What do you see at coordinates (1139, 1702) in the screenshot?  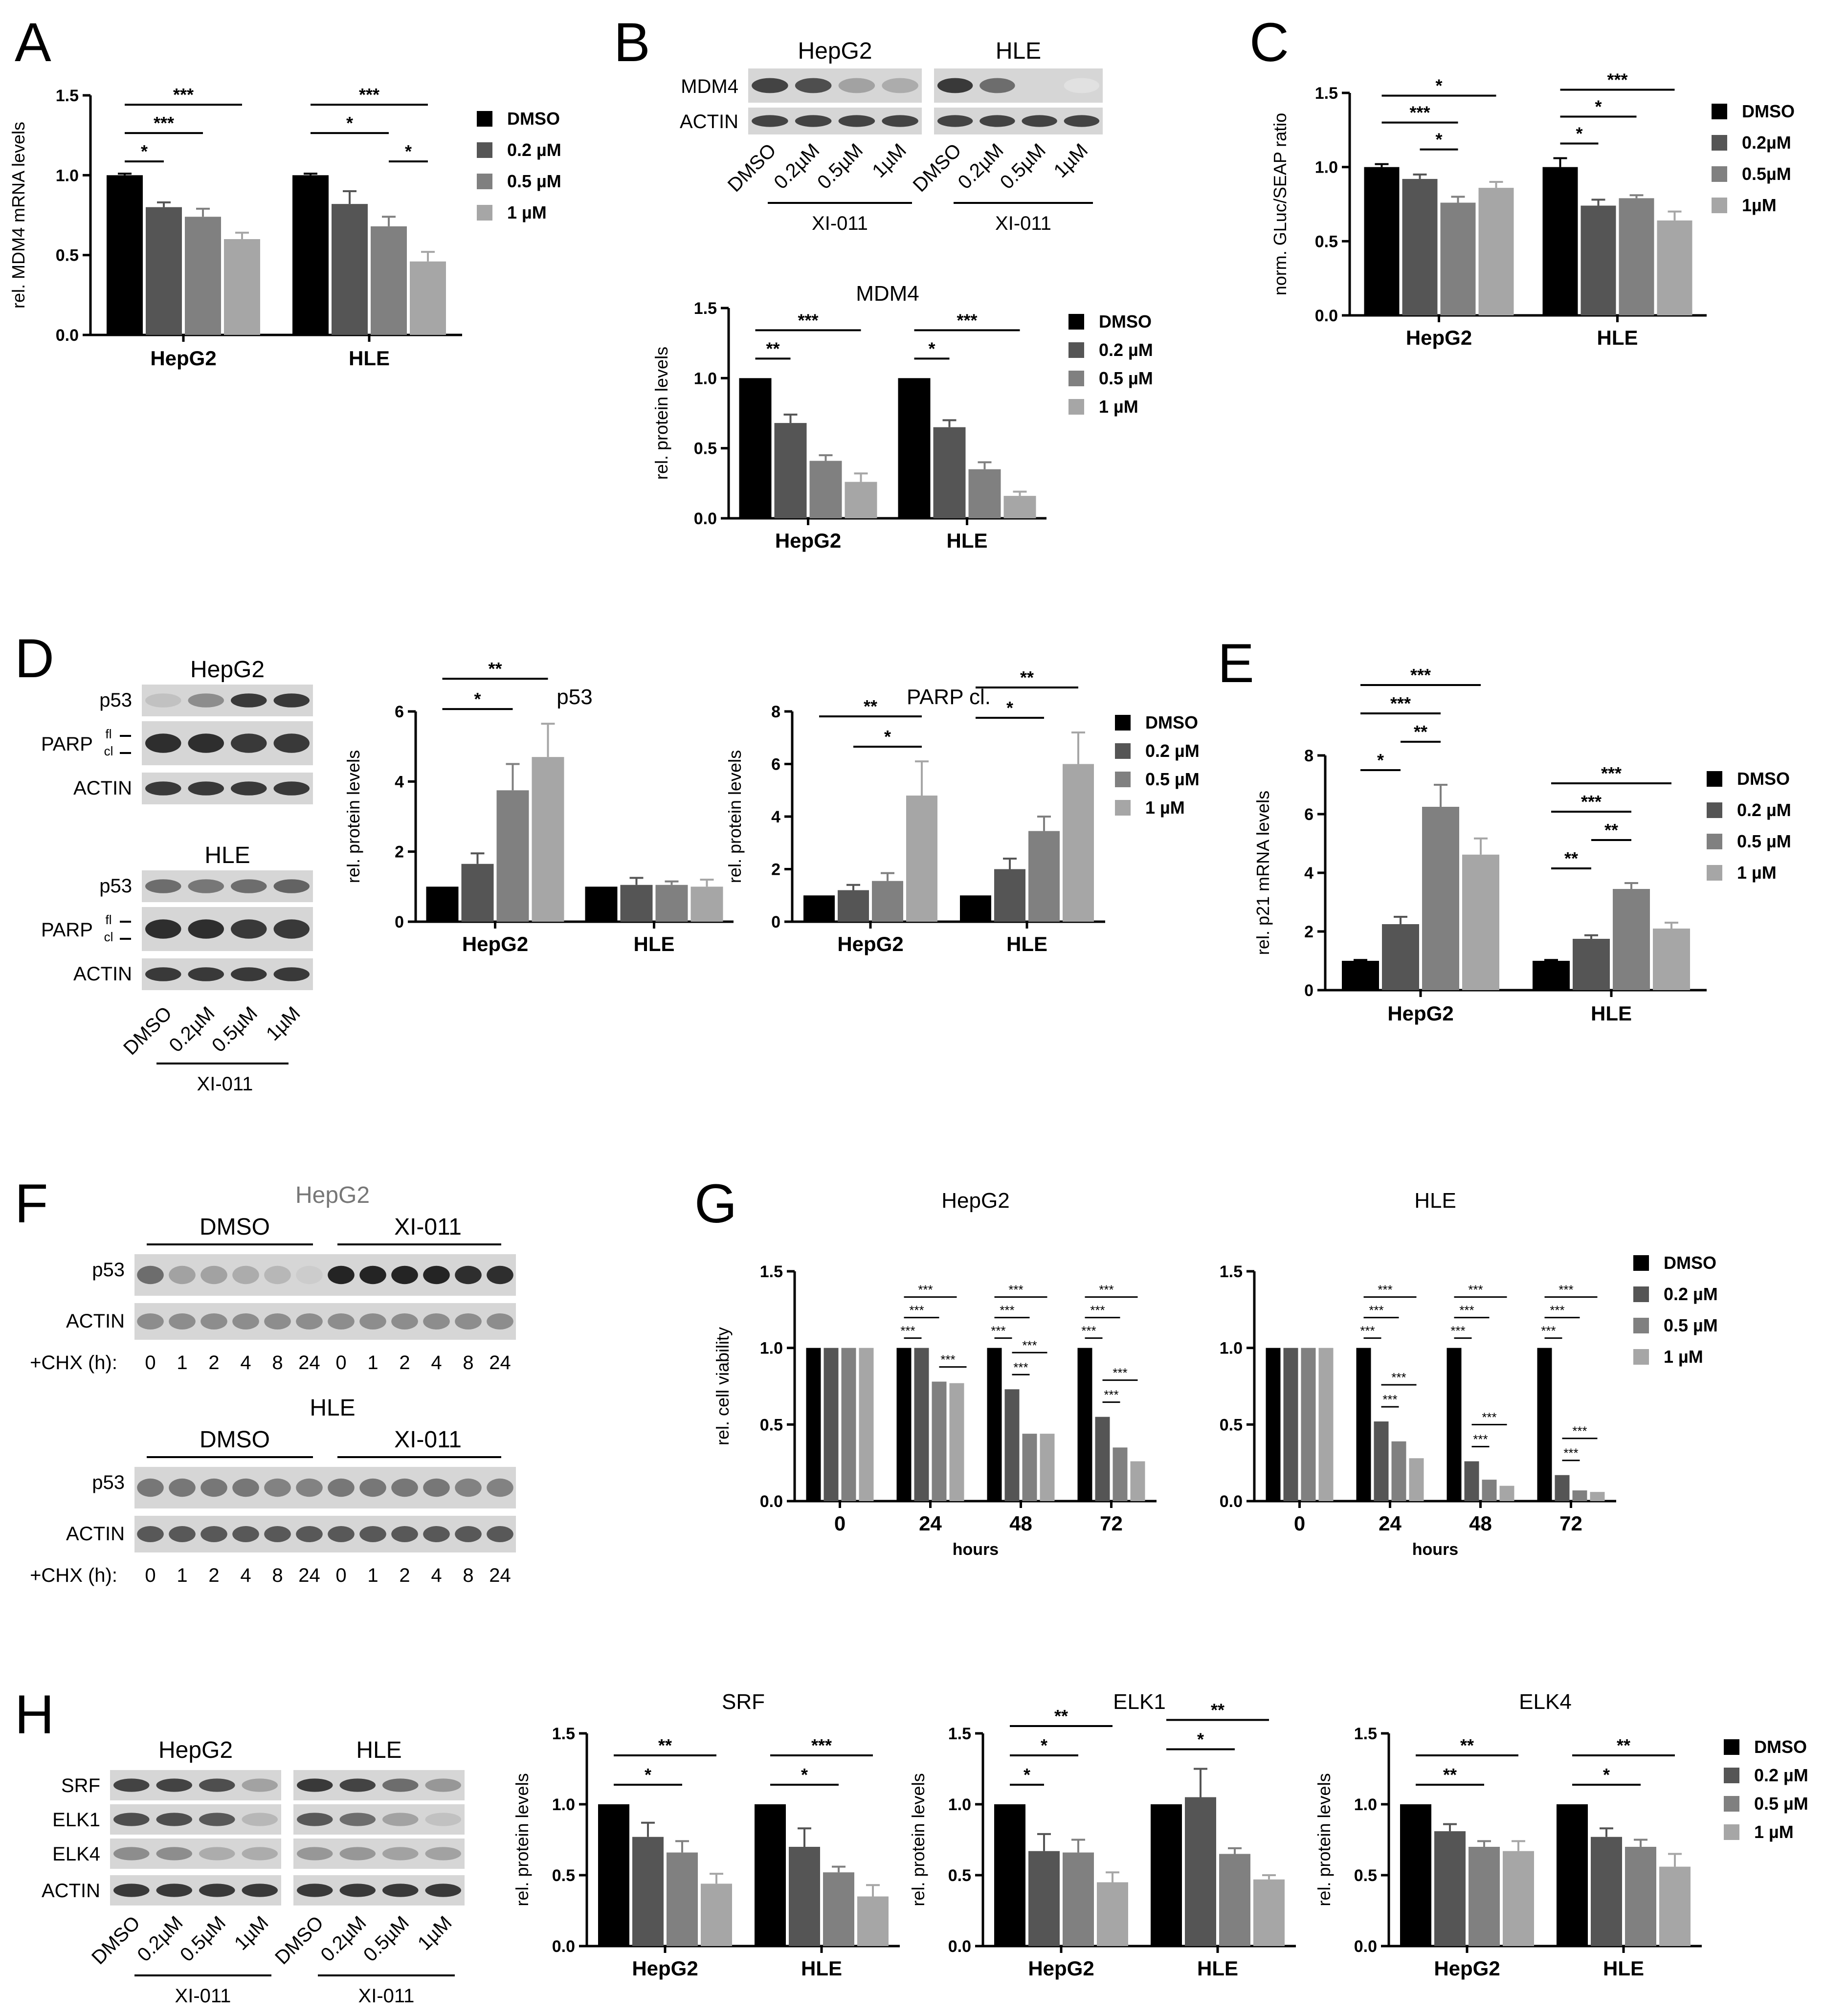 I see `chart-title: ELK1` at bounding box center [1139, 1702].